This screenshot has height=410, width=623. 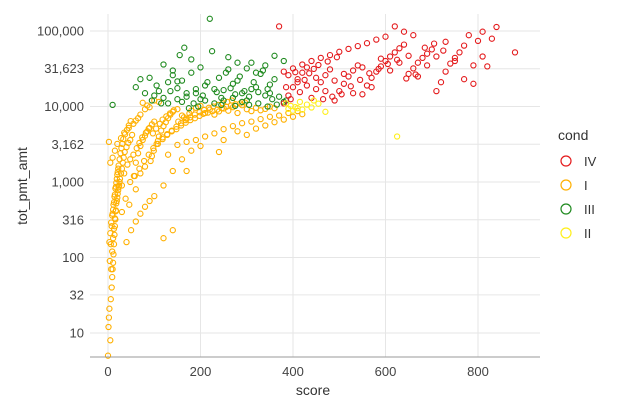 I want to click on legend-label: IV, so click(x=590, y=161).